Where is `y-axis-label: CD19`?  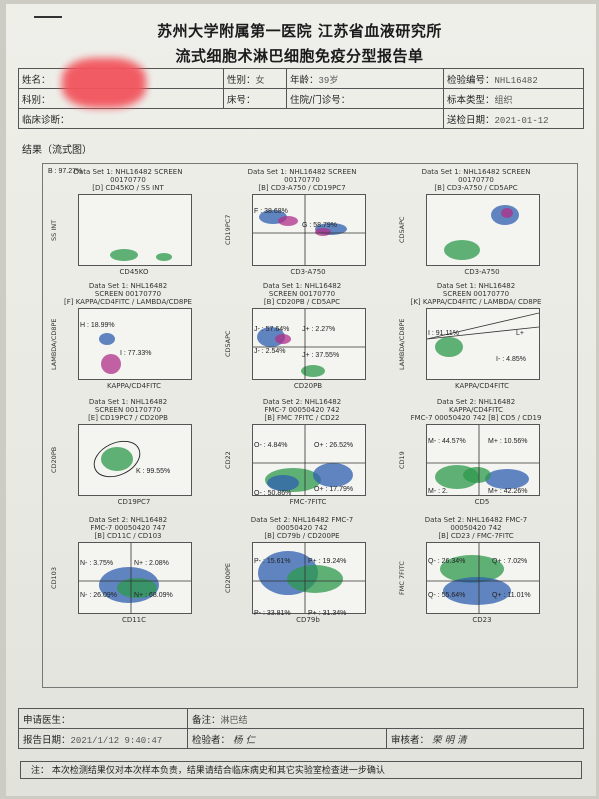 y-axis-label: CD19 is located at coordinates (402, 460).